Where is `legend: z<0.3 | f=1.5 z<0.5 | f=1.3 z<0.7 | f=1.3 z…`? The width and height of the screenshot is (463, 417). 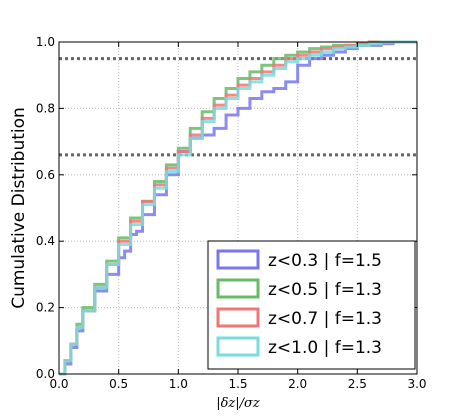
legend: z<0.3 | f=1.5 z<0.5 | f=1.3 z<0.7 | f=1.3 z… is located at coordinates (311, 305).